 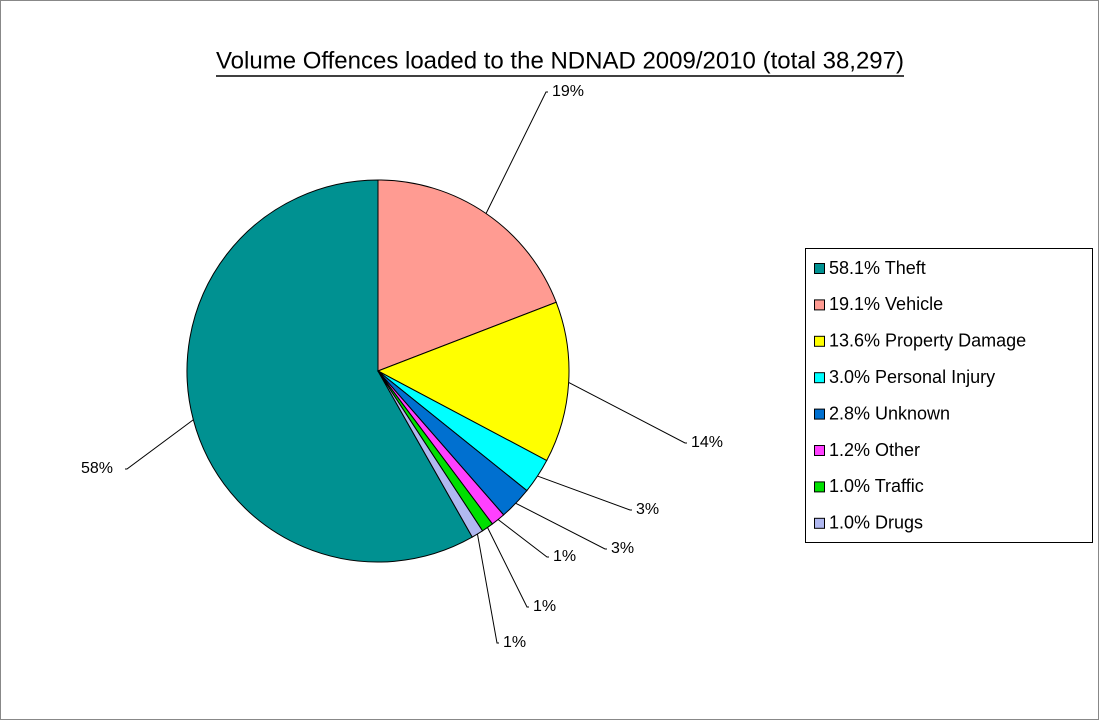 What do you see at coordinates (886, 304) in the screenshot?
I see `legend-label: 19.1% Vehicle` at bounding box center [886, 304].